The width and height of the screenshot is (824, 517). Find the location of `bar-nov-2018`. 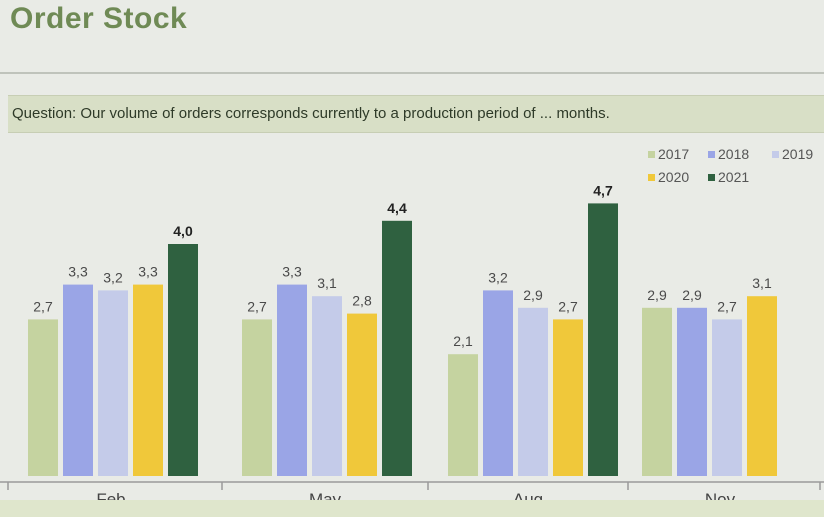

bar-nov-2018 is located at coordinates (692, 391).